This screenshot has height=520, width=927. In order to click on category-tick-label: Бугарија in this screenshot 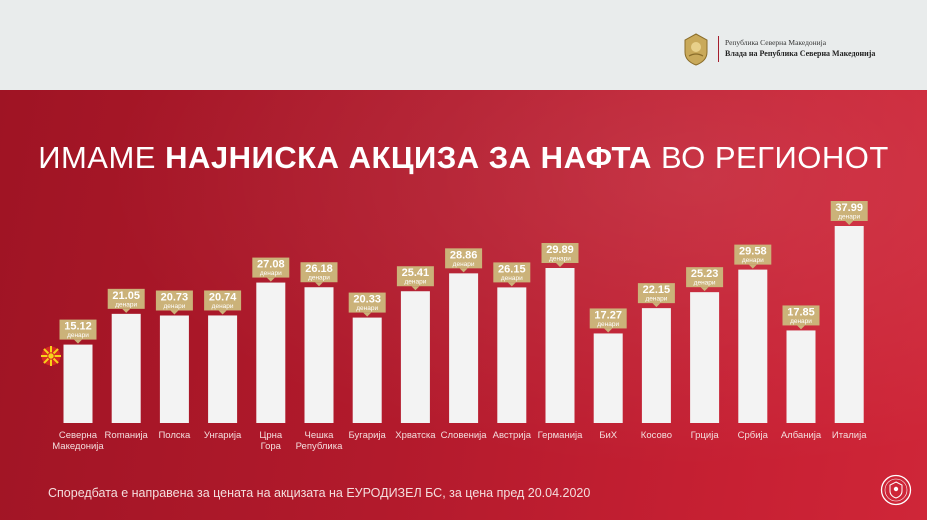, I will do `click(368, 435)`.